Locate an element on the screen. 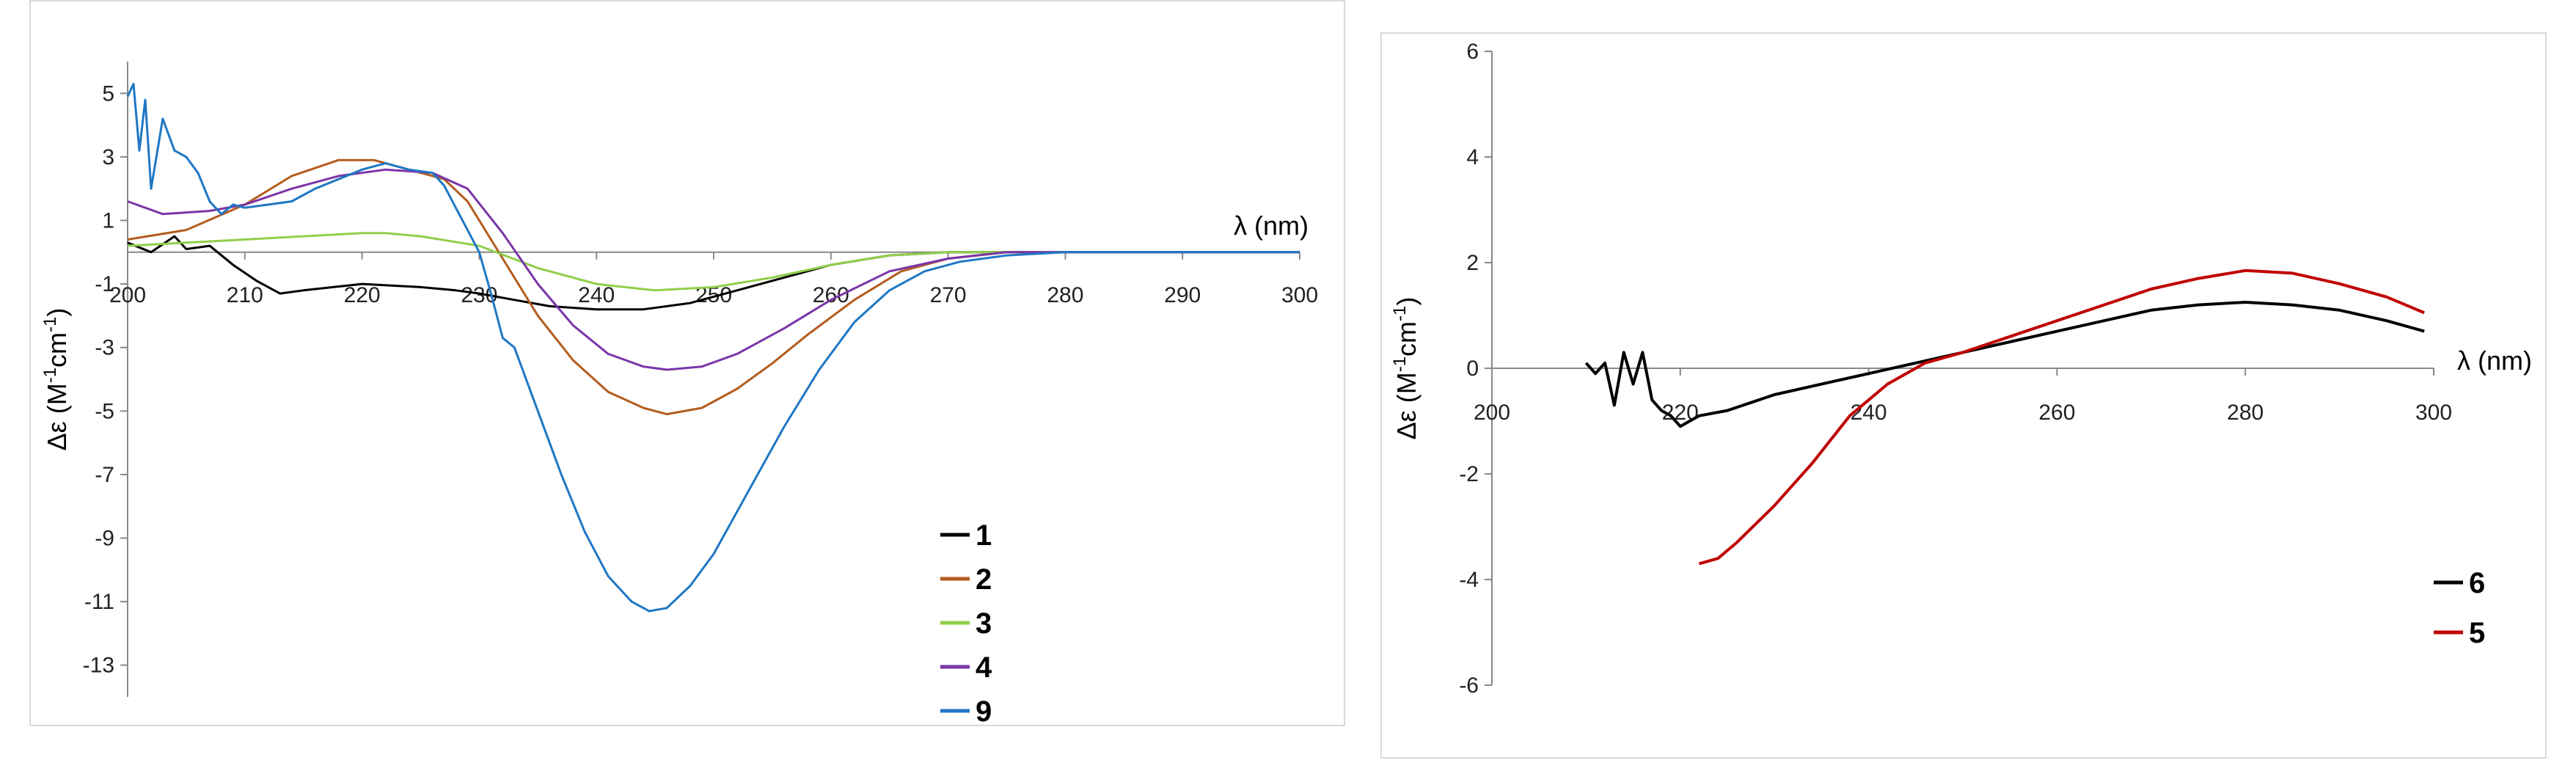 Image resolution: width=2576 pixels, height=760 pixels. y-tick-label: 1 is located at coordinates (108, 221).